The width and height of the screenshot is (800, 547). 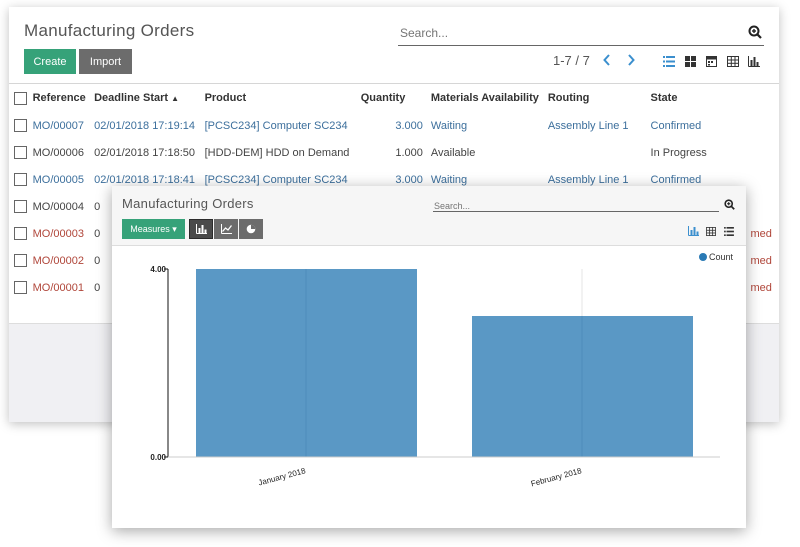 What do you see at coordinates (105, 61) in the screenshot?
I see `import-button: Import` at bounding box center [105, 61].